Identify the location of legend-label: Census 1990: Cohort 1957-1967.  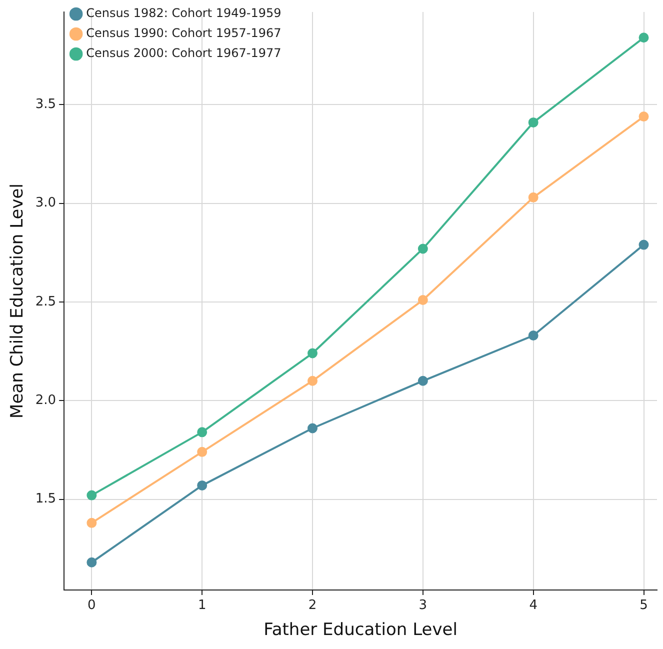
(184, 33).